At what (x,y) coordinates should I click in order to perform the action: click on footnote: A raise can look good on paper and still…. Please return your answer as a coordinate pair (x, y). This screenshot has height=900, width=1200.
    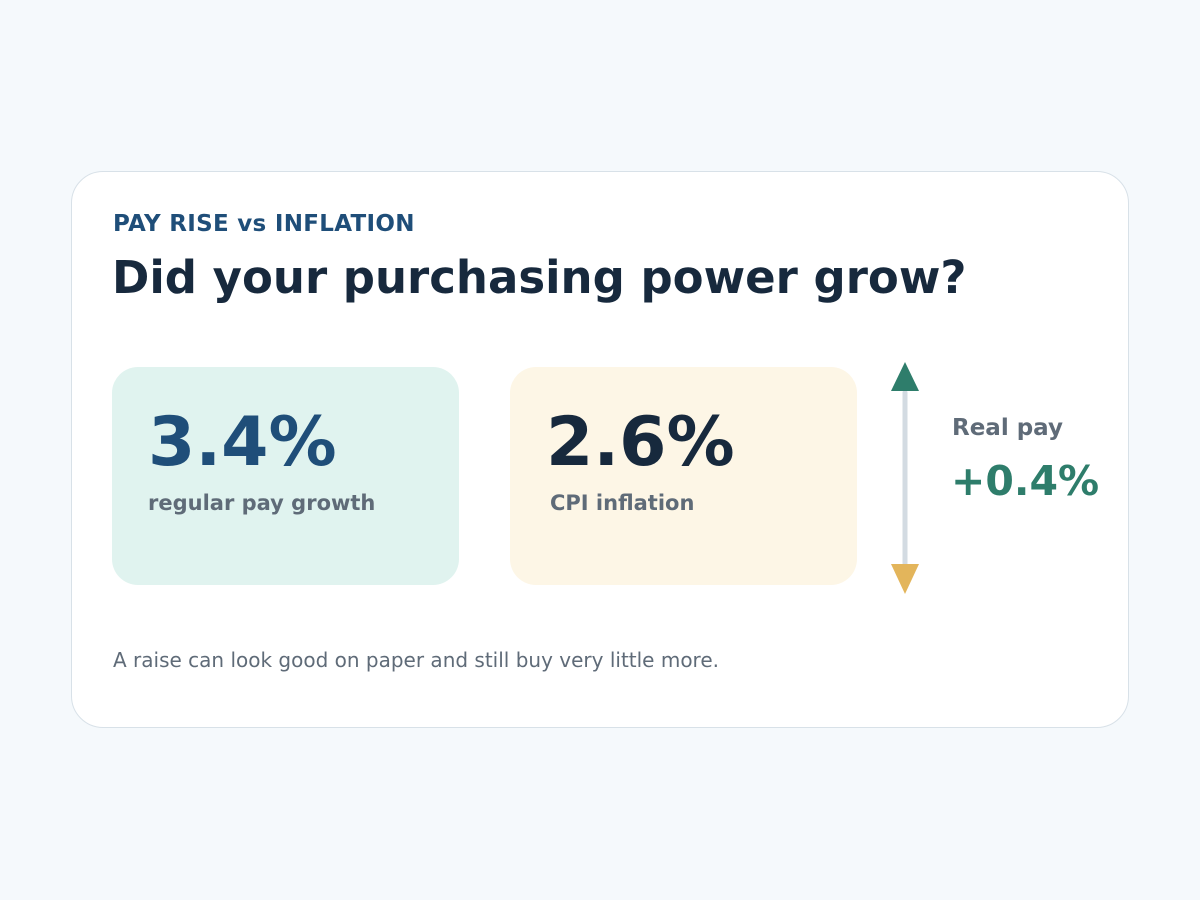
    Looking at the image, I should click on (416, 660).